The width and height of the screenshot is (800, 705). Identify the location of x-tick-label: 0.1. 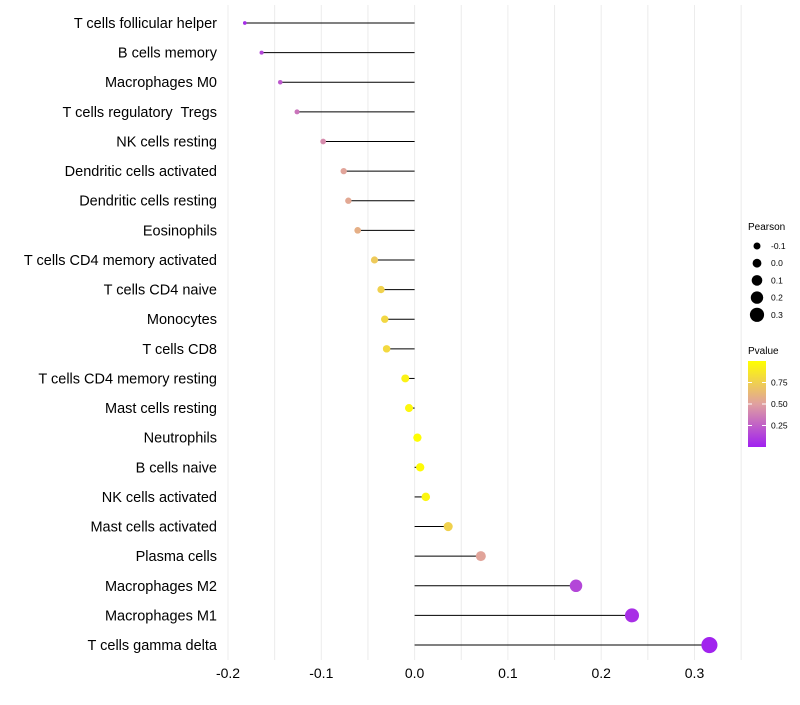
(508, 673).